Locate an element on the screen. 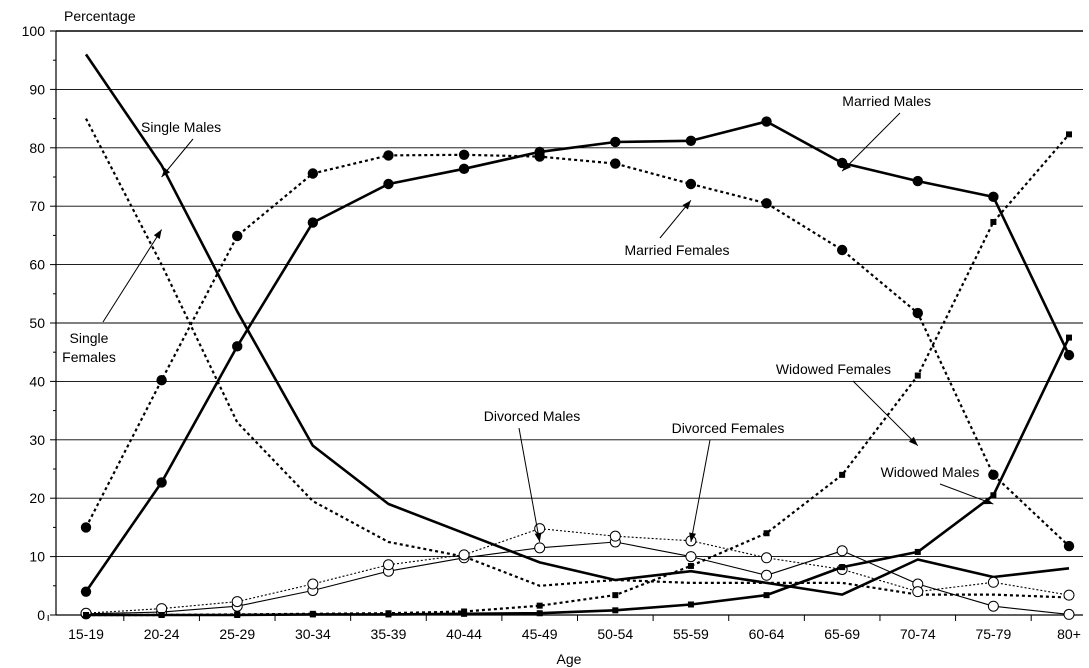 The image size is (1089, 668). series-line-divorced-females is located at coordinates (577, 571).